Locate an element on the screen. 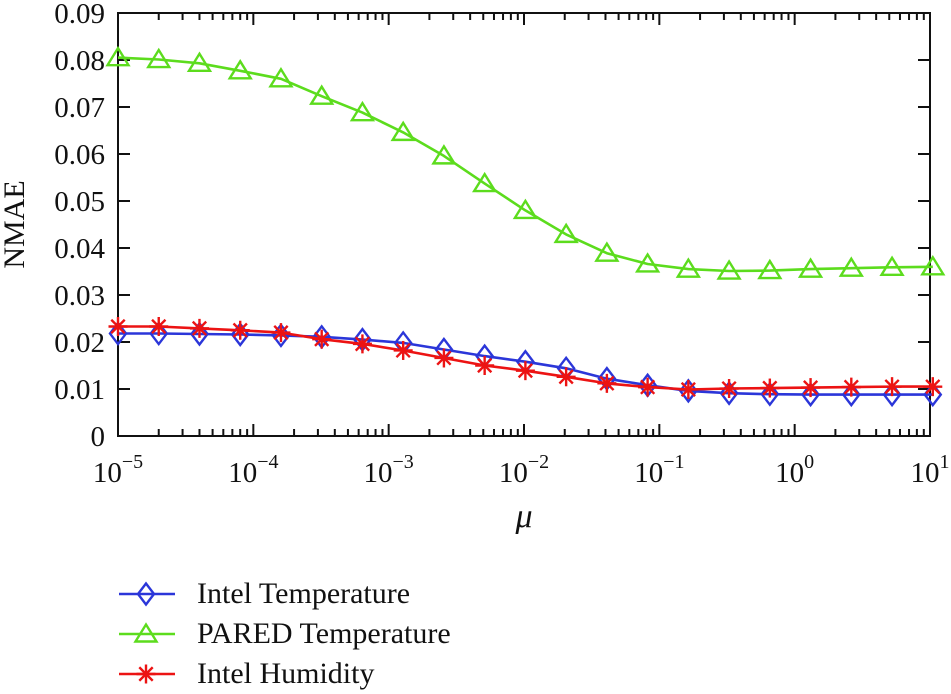 The image size is (951, 694). svg-text: 10⁻¹ is located at coordinates (659, 470).